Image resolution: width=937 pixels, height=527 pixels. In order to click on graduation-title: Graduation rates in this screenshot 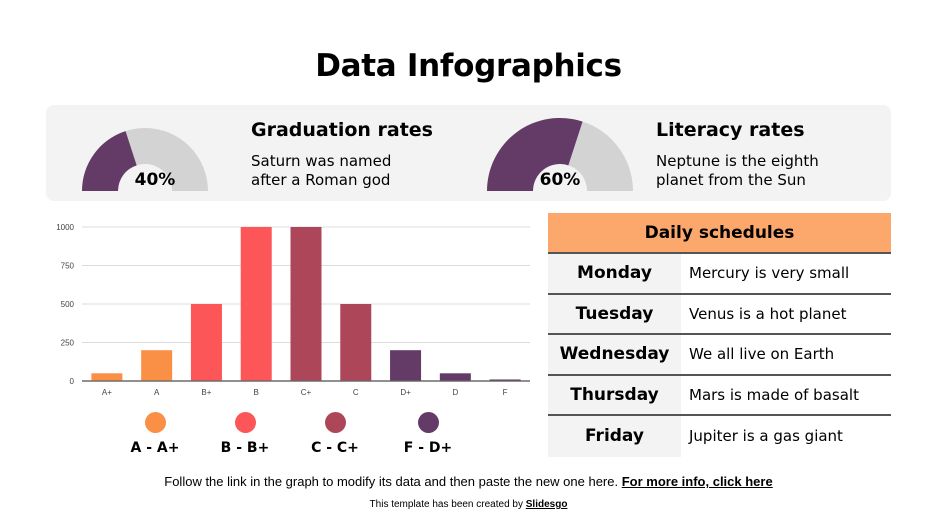, I will do `click(342, 130)`.